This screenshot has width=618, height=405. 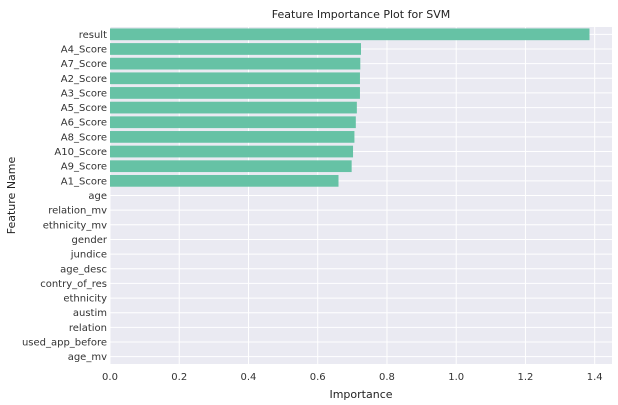 What do you see at coordinates (352, 377) in the screenshot?
I see `x-tick-labels: 0.0 0.2 0.4 0.6 0.8 1.0 1.2 1.4` at bounding box center [352, 377].